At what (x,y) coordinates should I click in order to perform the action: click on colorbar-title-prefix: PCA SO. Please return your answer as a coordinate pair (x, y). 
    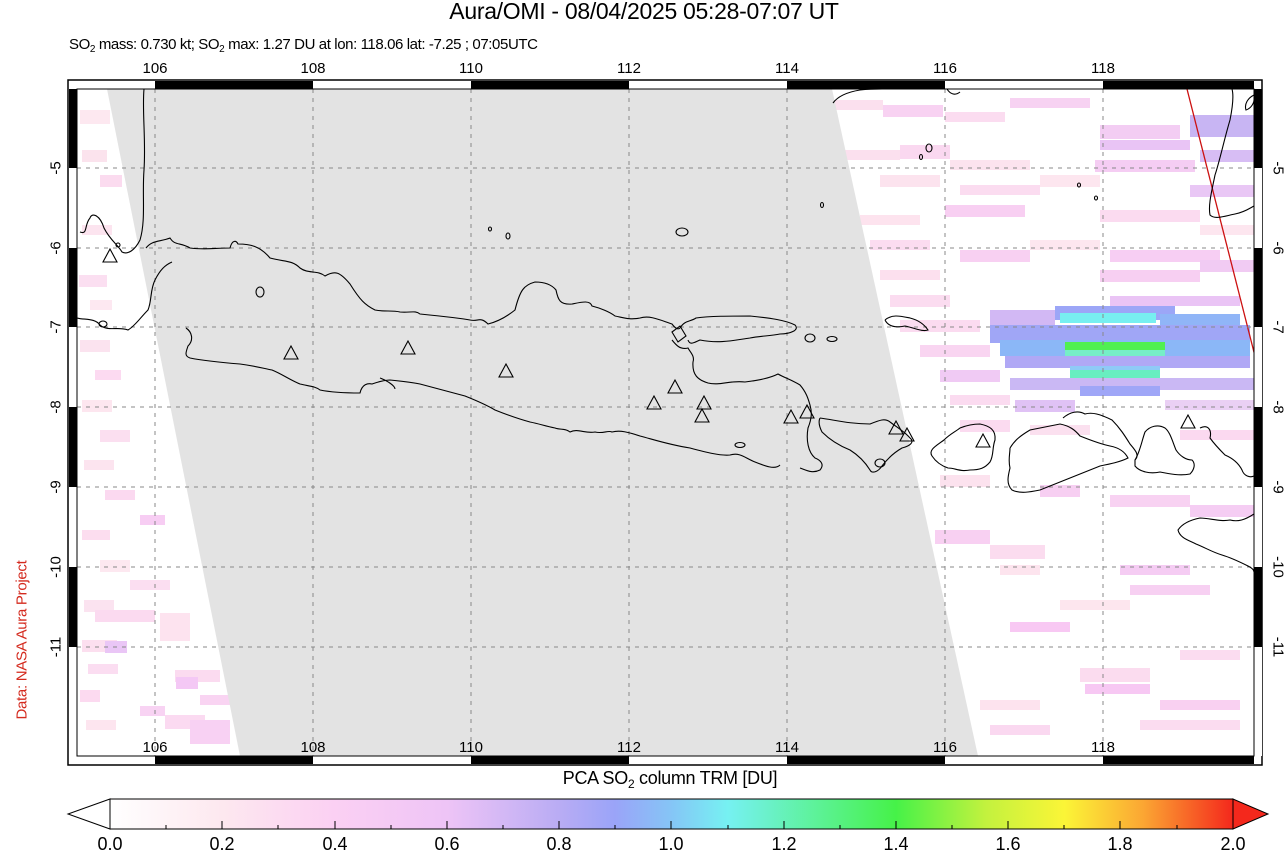
    Looking at the image, I should click on (595, 778).